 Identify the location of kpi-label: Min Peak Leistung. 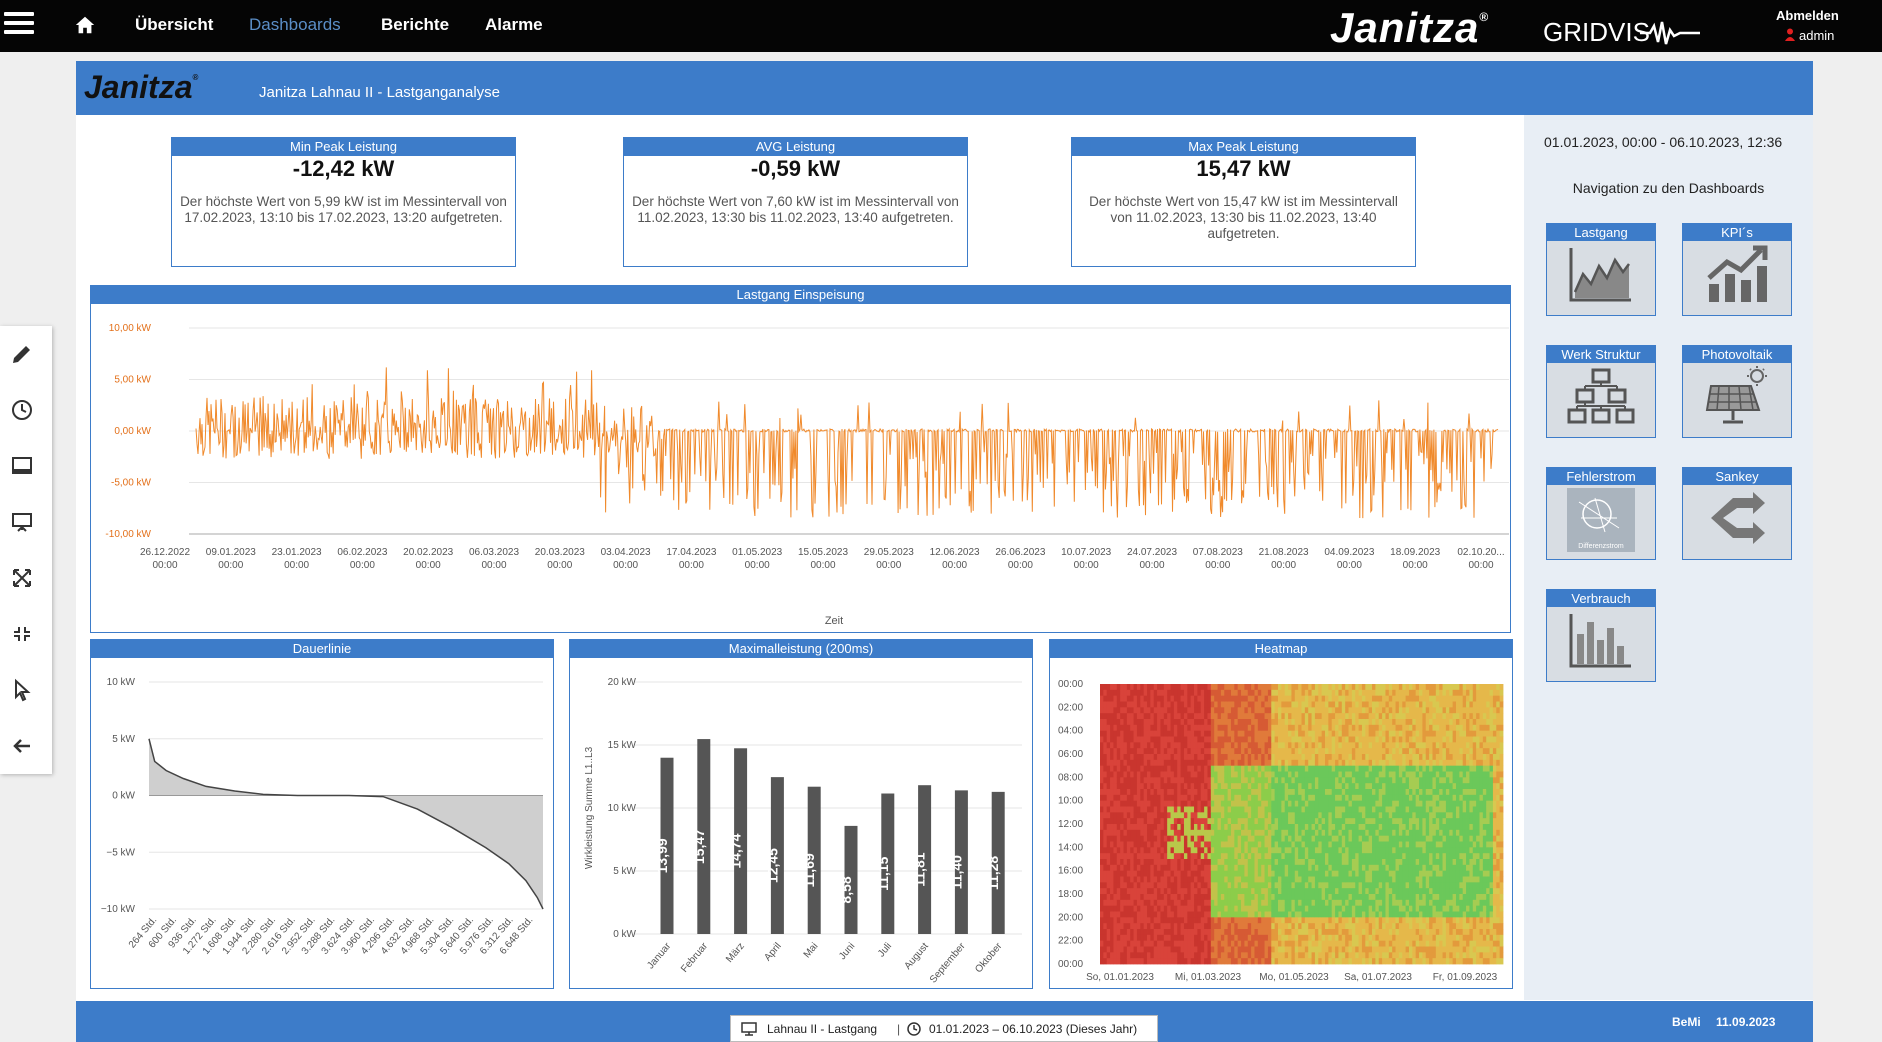
(343, 147).